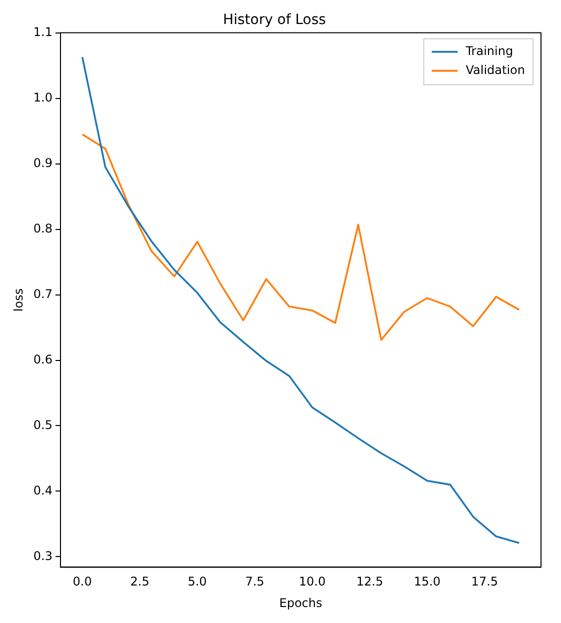  What do you see at coordinates (42, 490) in the screenshot?
I see `y-tick-label: 0.4` at bounding box center [42, 490].